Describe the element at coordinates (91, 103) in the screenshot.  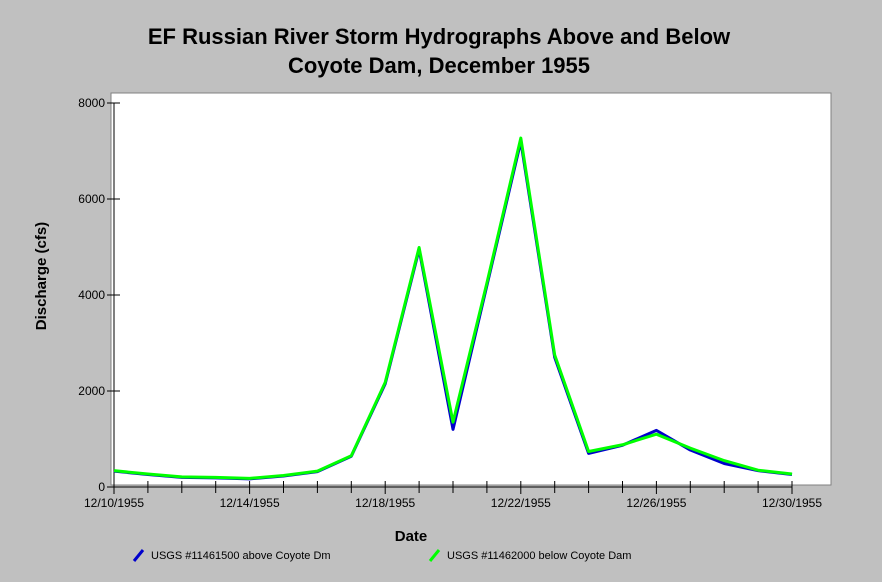
I see `y-tick-label: 8000` at that location.